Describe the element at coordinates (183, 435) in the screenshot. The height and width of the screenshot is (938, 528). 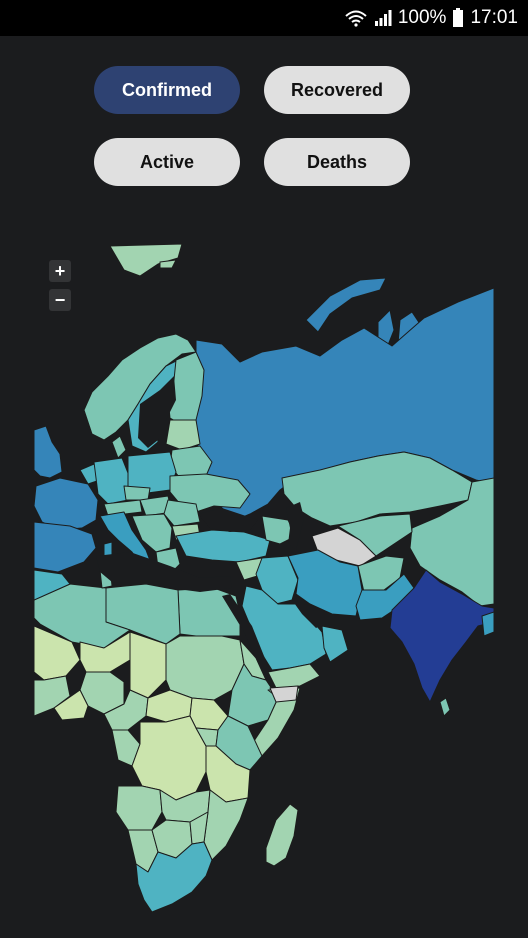
I see `region-baltics` at that location.